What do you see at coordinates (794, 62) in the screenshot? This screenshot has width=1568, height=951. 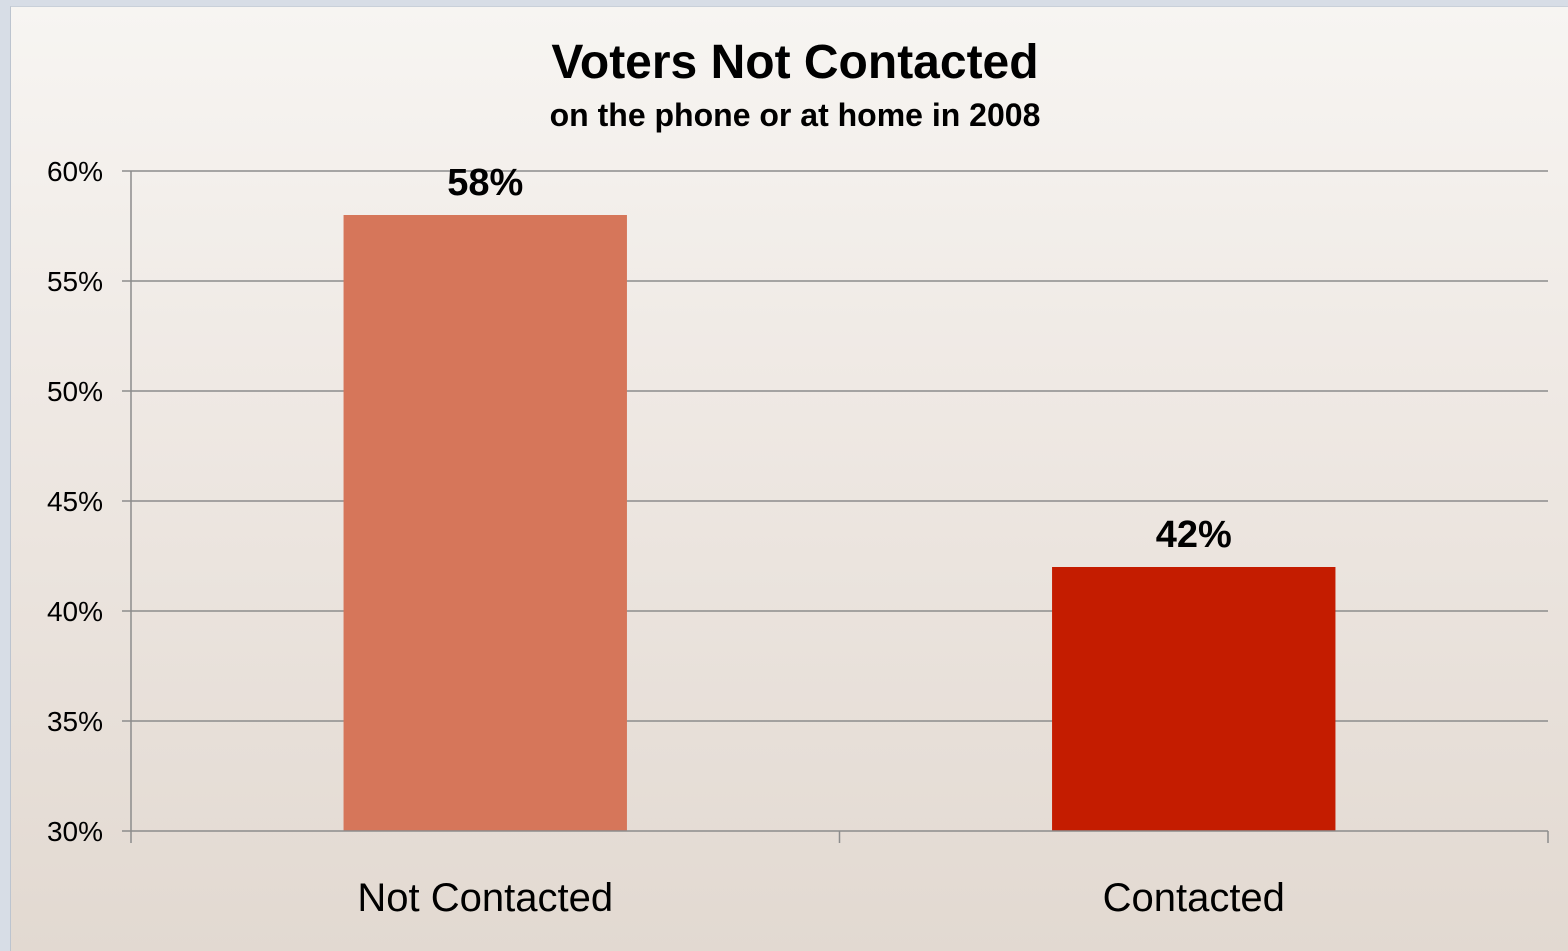 I see `chart-title: Voters Not Contacted` at bounding box center [794, 62].